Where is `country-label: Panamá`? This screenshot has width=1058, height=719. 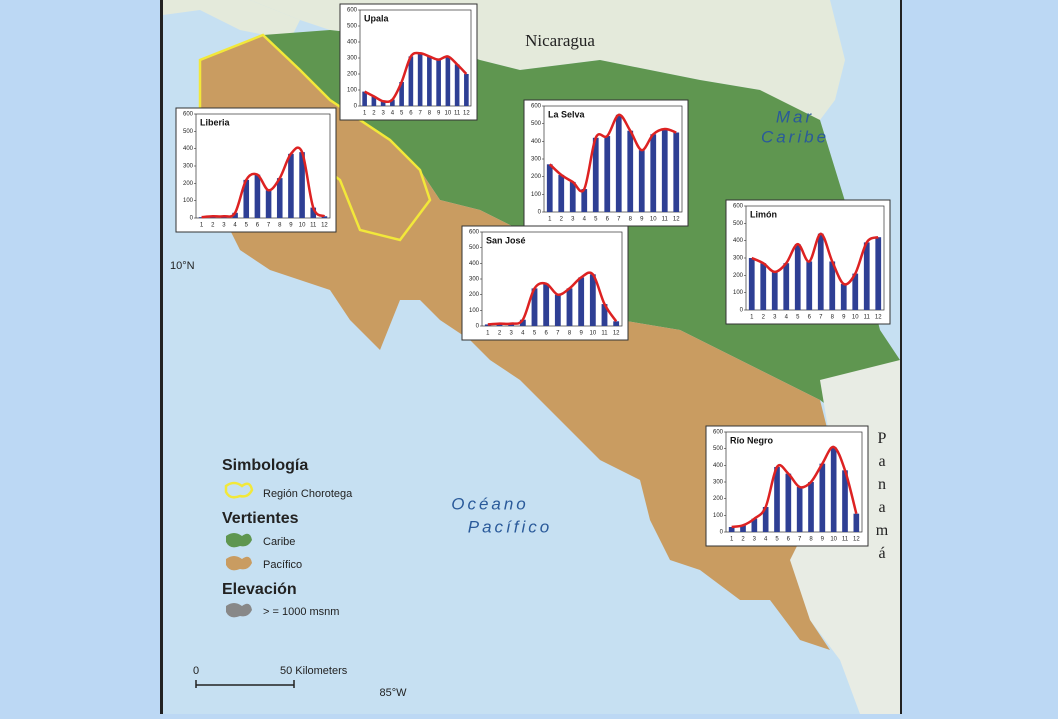 country-label: Panamá is located at coordinates (882, 499).